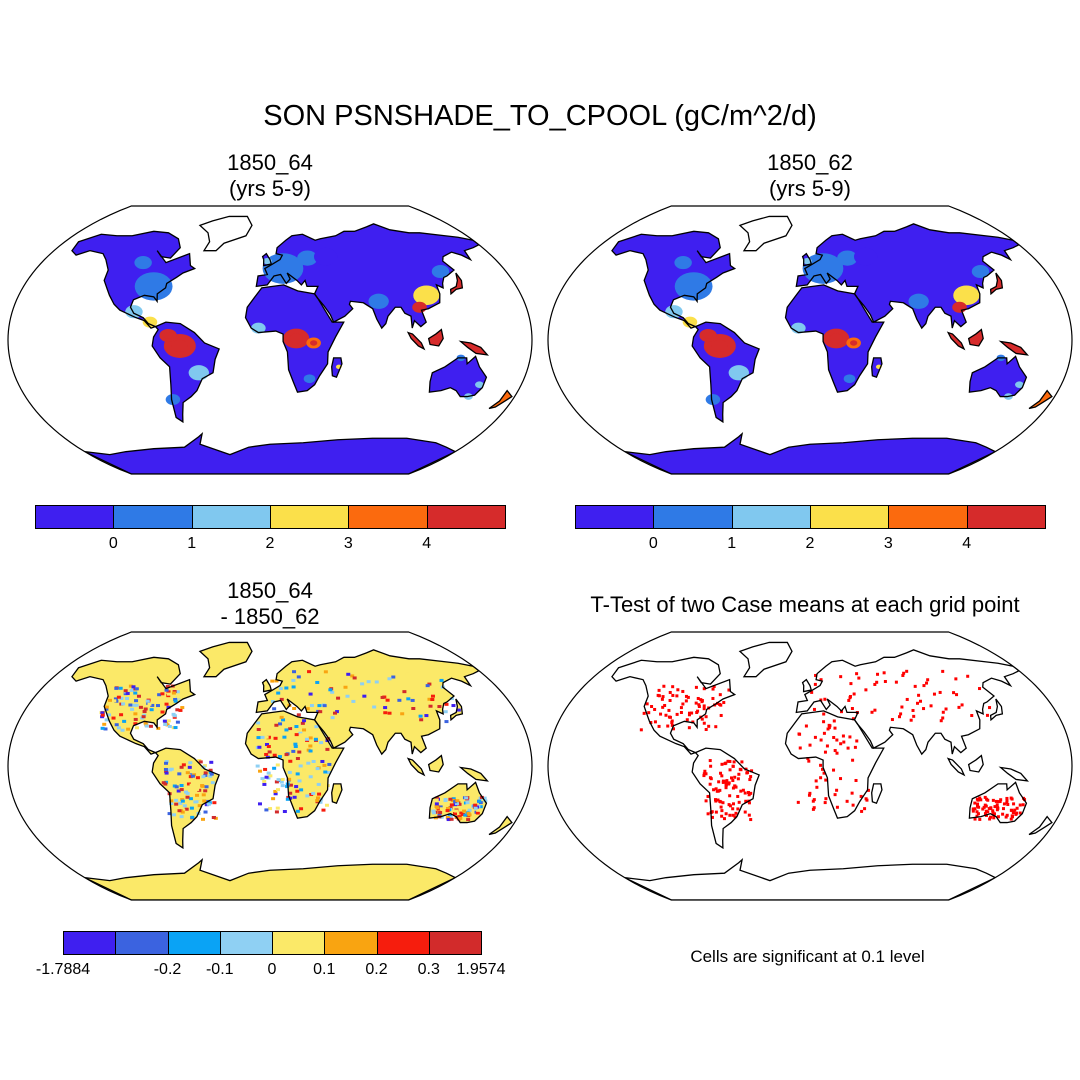 The image size is (1080, 1080). What do you see at coordinates (185, 798) in the screenshot?
I see `coastline-samerica` at bounding box center [185, 798].